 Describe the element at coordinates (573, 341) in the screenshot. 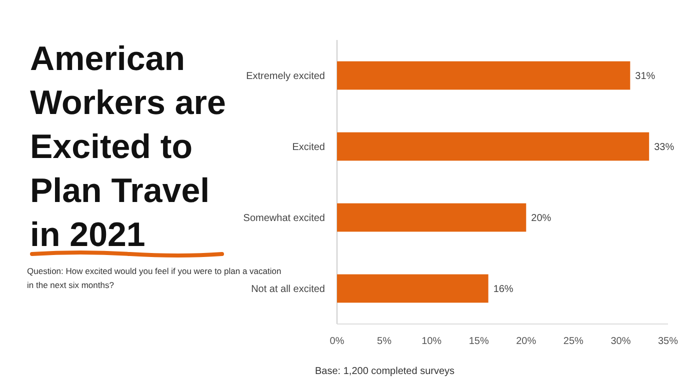

I see `x-tick-label: 25%` at that location.